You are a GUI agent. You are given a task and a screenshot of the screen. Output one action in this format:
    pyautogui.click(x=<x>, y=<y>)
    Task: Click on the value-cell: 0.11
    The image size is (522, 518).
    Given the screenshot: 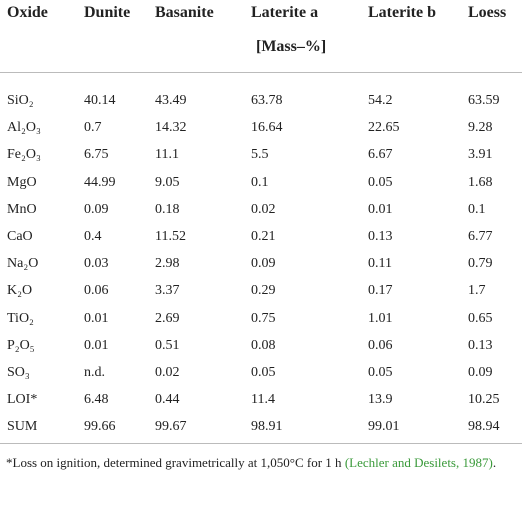 What is the action you would take?
    pyautogui.click(x=380, y=264)
    